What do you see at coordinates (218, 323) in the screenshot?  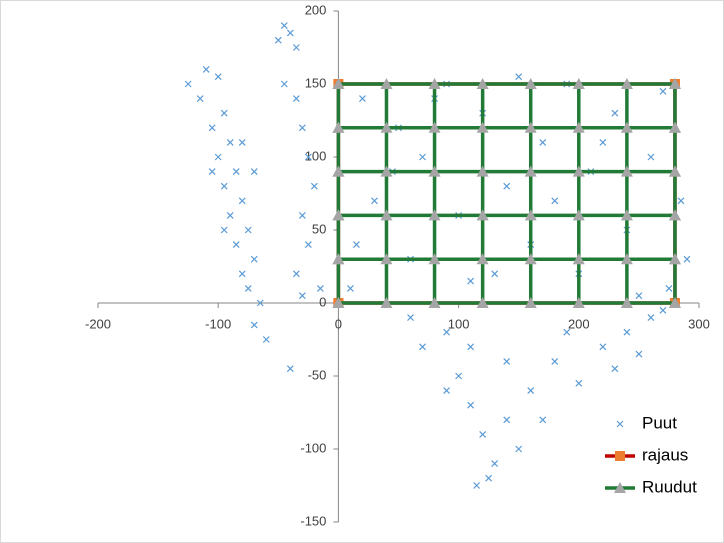 I see `x-tick-label: -100` at bounding box center [218, 323].